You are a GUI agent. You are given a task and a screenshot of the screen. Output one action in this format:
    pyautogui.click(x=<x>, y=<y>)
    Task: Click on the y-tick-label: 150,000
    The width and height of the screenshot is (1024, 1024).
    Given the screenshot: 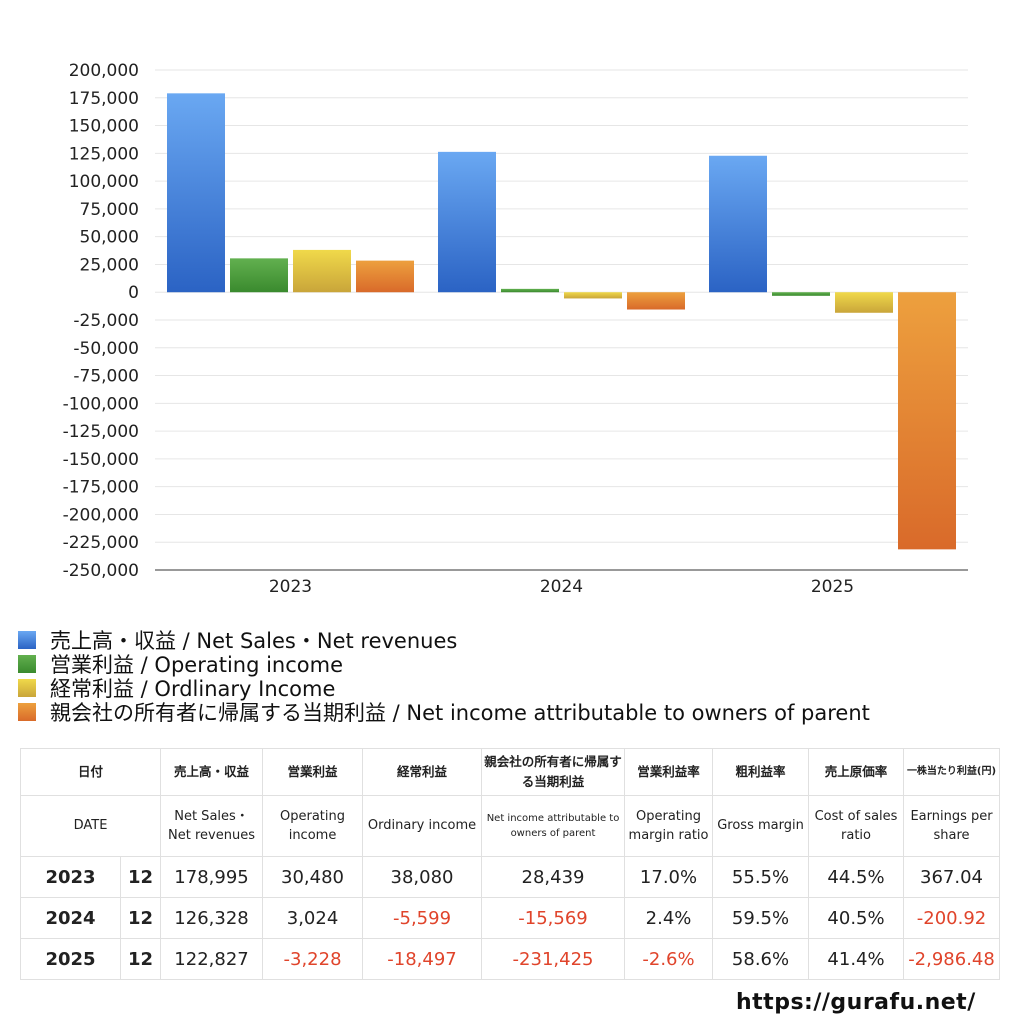 What is the action you would take?
    pyautogui.click(x=104, y=127)
    